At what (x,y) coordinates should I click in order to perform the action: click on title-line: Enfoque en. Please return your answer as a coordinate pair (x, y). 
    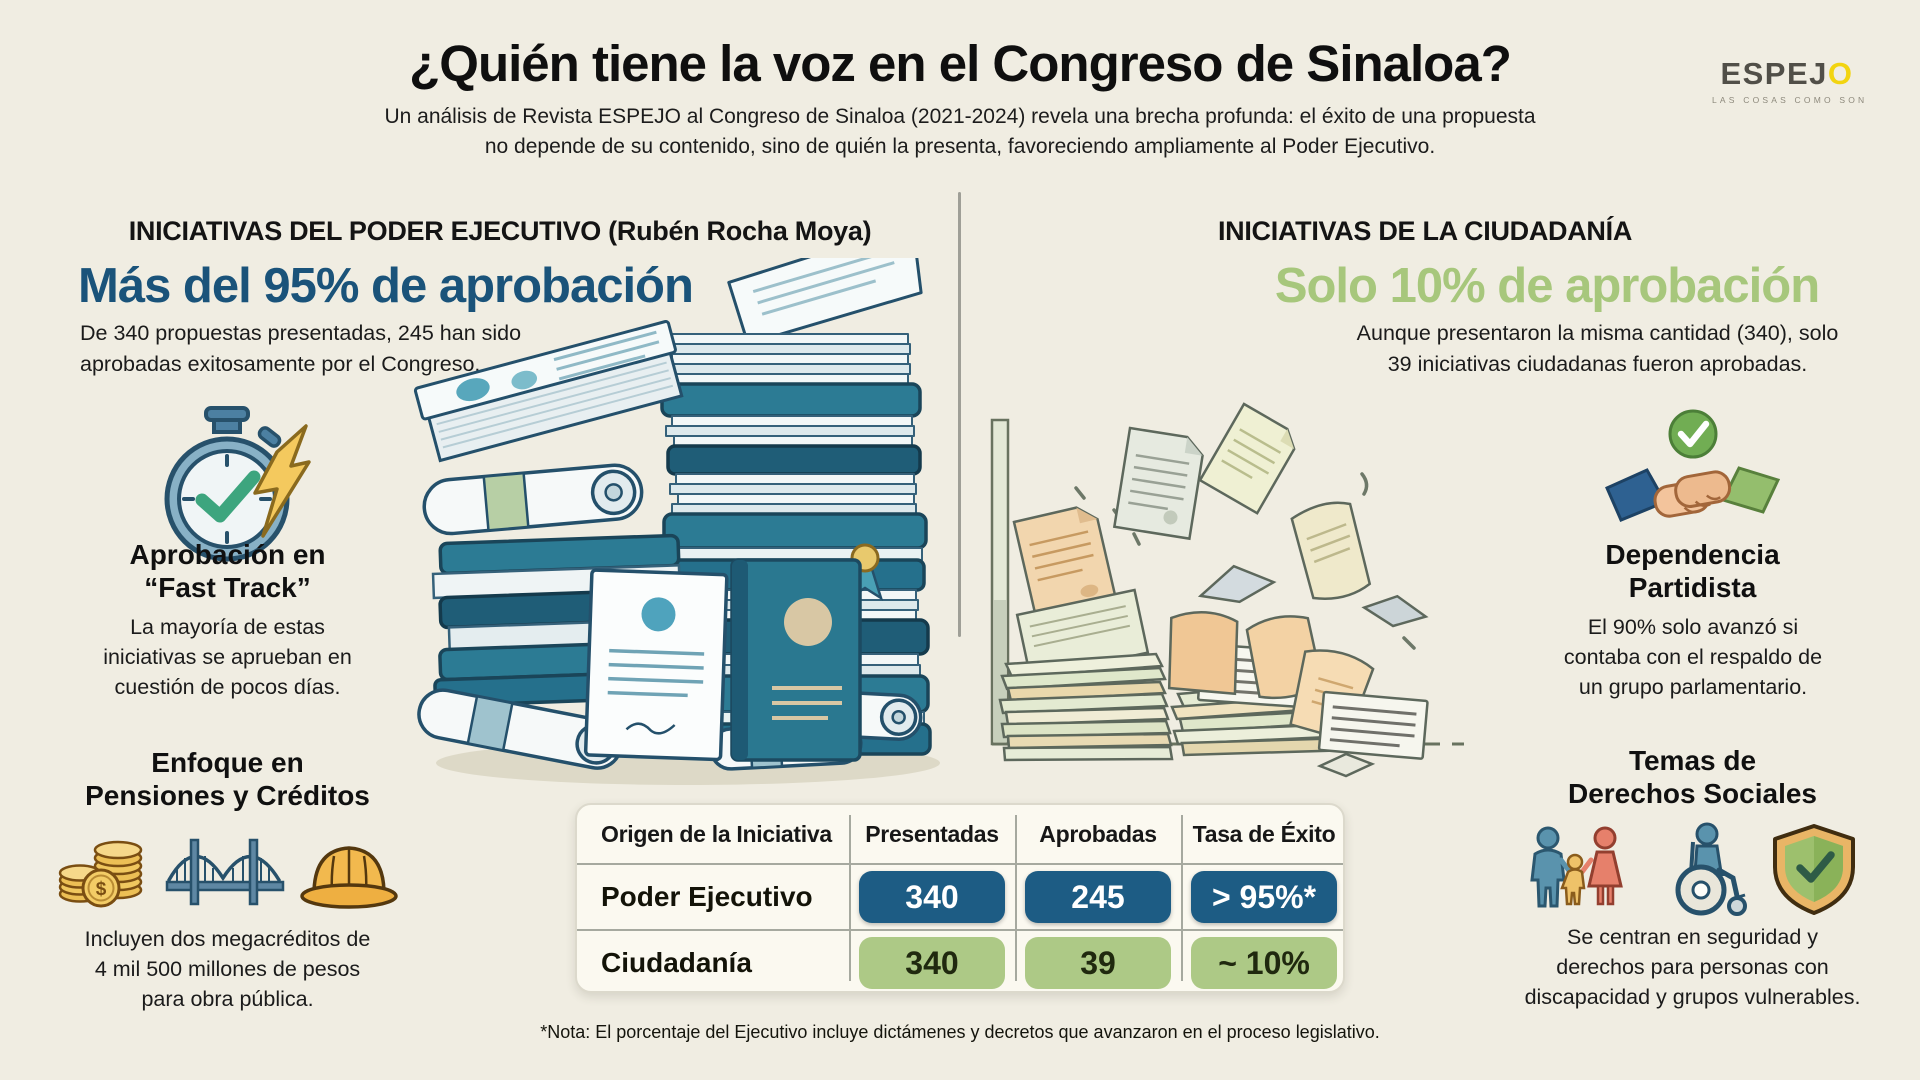
    Looking at the image, I should click on (227, 762).